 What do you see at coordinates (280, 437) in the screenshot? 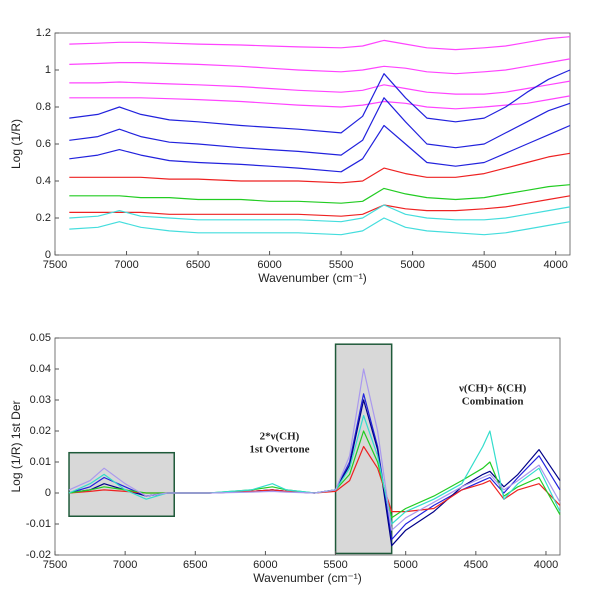
I see `annotation: 2*ν(CH)` at bounding box center [280, 437].